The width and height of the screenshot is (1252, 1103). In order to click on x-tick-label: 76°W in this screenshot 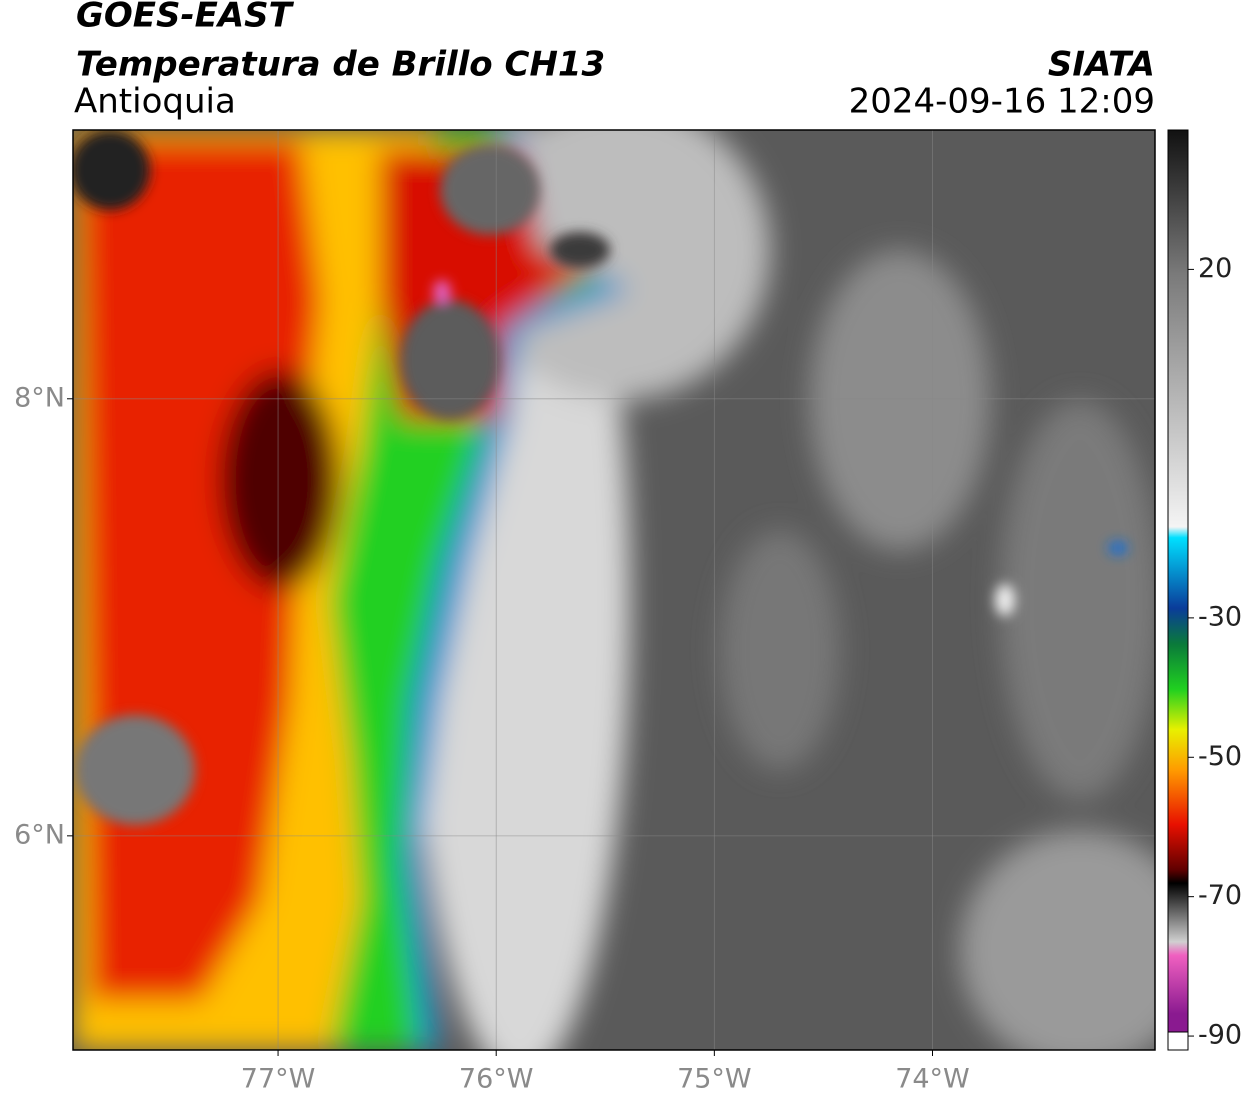, I will do `click(496, 1079)`.